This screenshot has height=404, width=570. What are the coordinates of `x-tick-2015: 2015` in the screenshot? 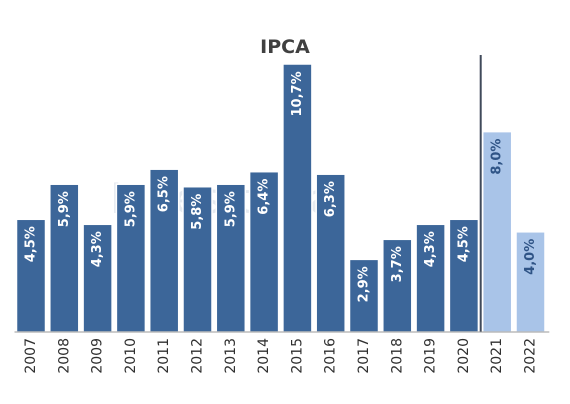 It's located at (297, 356).